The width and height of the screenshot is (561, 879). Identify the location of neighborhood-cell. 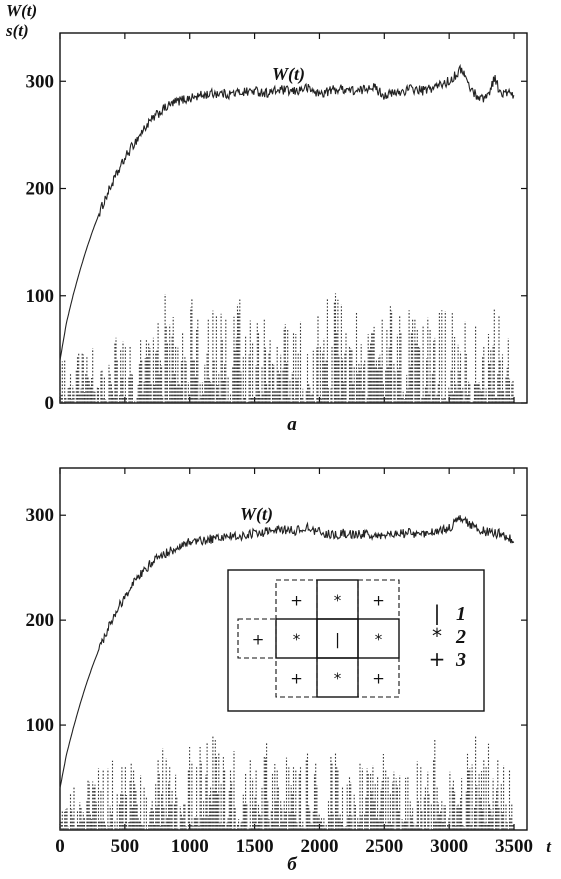
(378, 677).